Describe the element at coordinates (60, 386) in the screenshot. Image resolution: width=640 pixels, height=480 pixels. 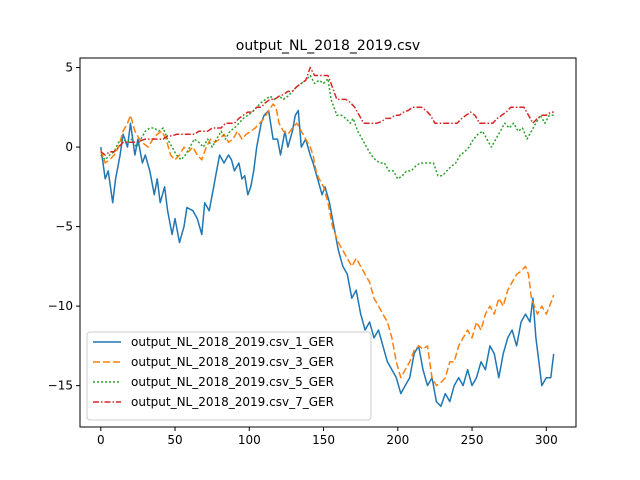
I see `y-tick-label: −15` at that location.